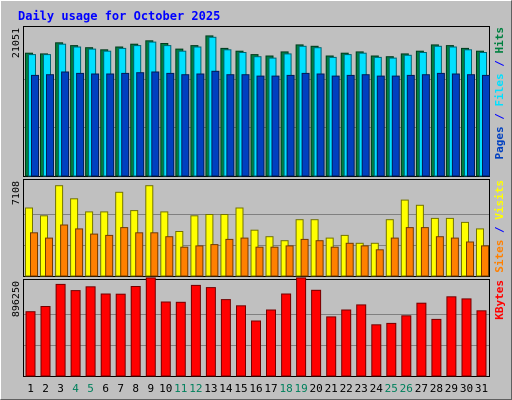 The image size is (512, 400). What do you see at coordinates (75, 388) in the screenshot?
I see `x-label-4: 4` at bounding box center [75, 388].